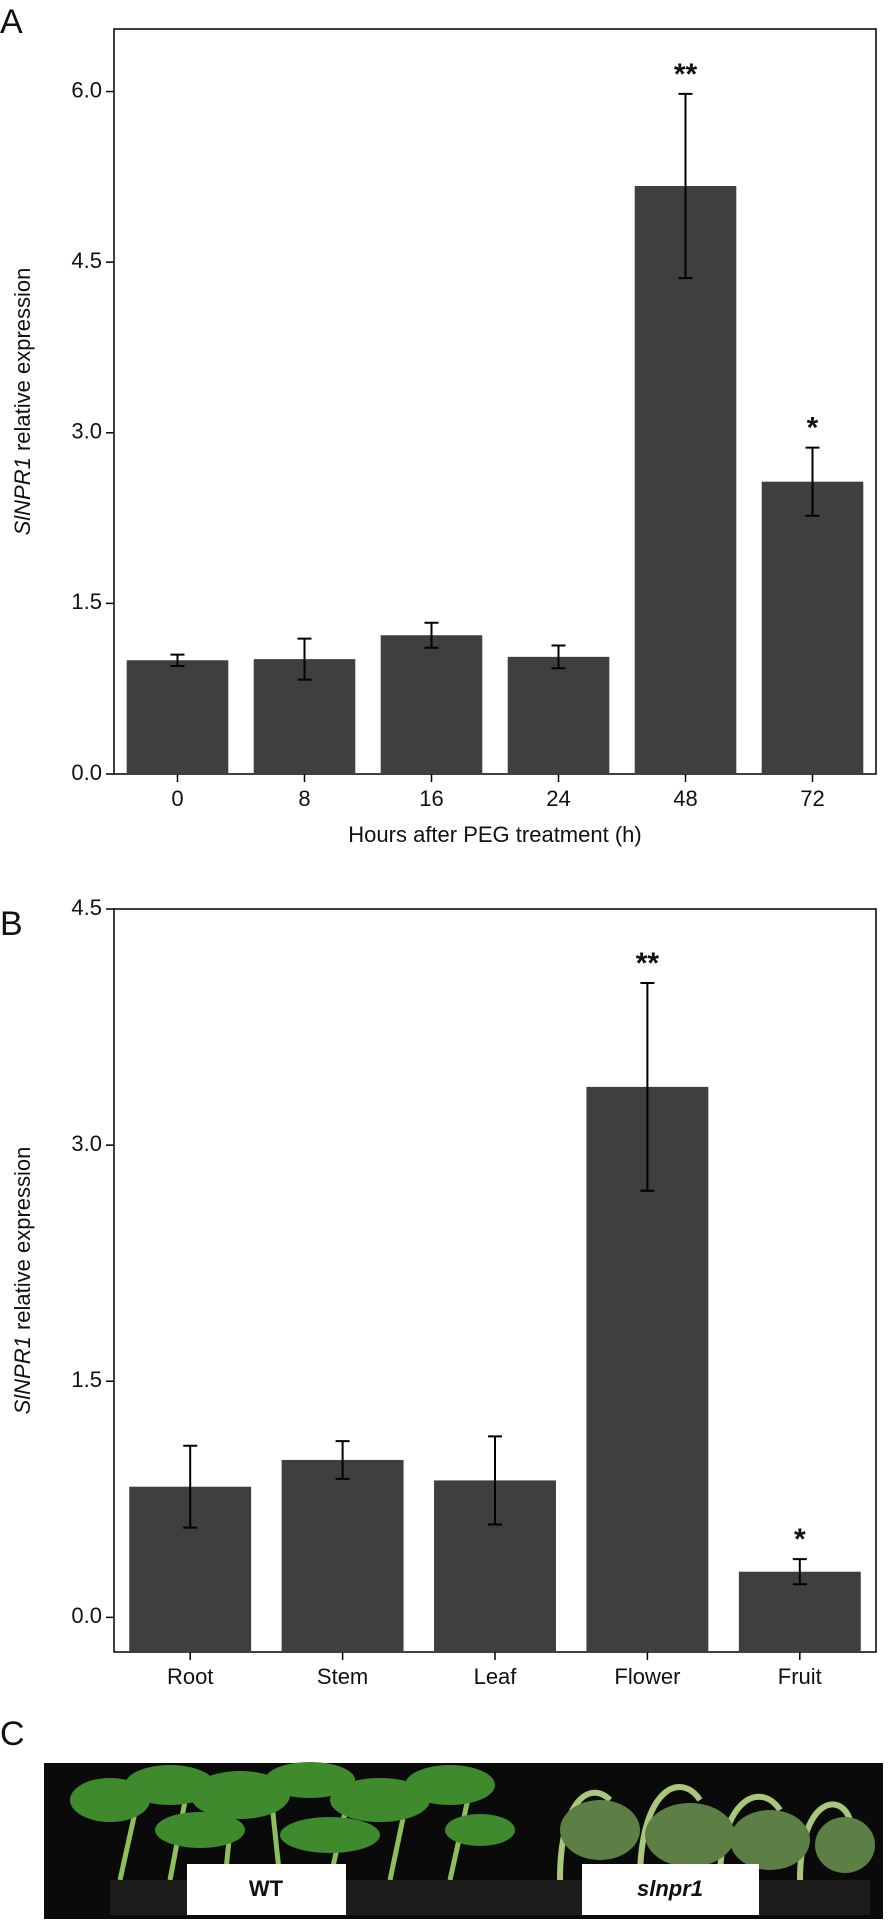 The height and width of the screenshot is (1923, 893). What do you see at coordinates (812, 798) in the screenshot?
I see `x-tick-label: 72` at bounding box center [812, 798].